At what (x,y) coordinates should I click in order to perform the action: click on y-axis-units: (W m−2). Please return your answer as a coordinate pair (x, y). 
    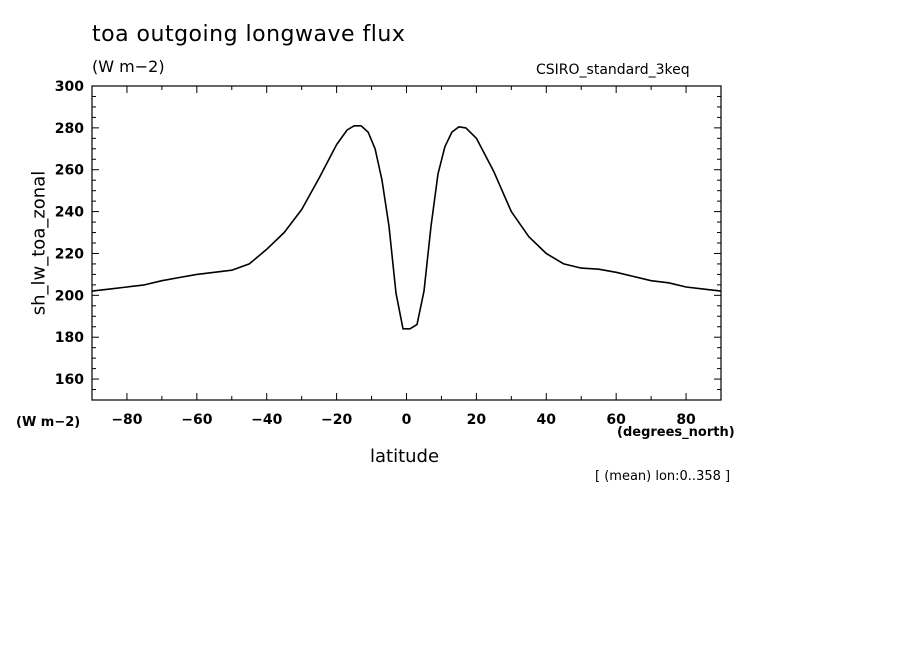
    Looking at the image, I should click on (48, 422).